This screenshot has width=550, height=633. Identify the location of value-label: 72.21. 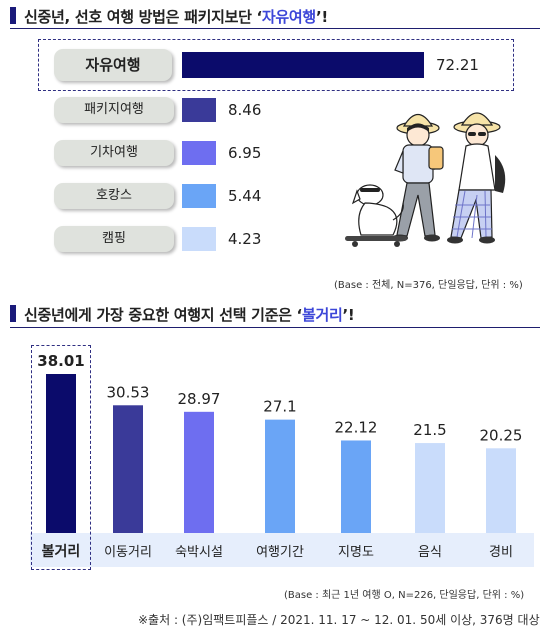
(457, 65).